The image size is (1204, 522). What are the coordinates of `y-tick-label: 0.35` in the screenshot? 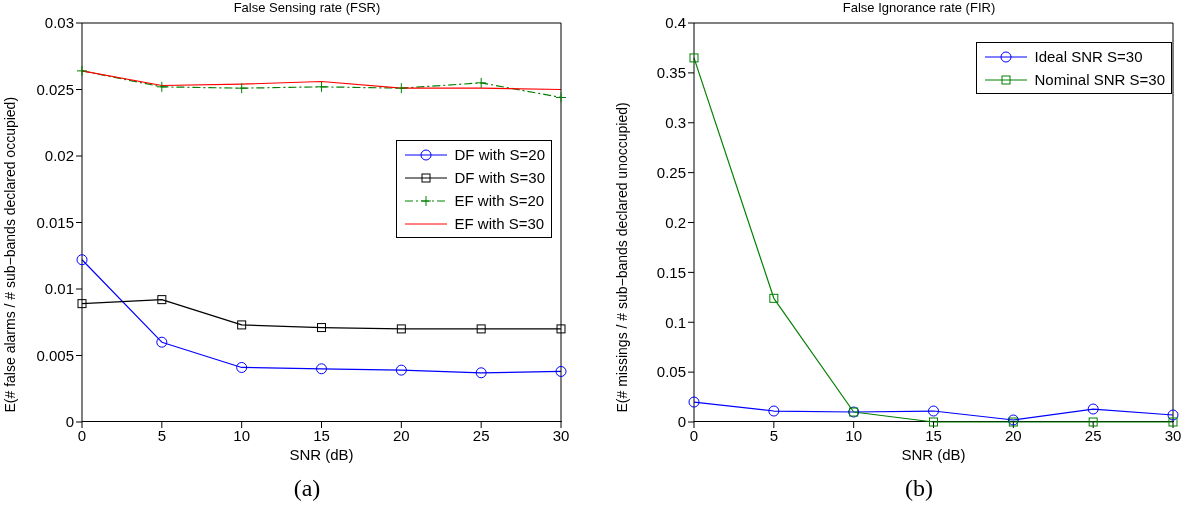 It's located at (671, 73).